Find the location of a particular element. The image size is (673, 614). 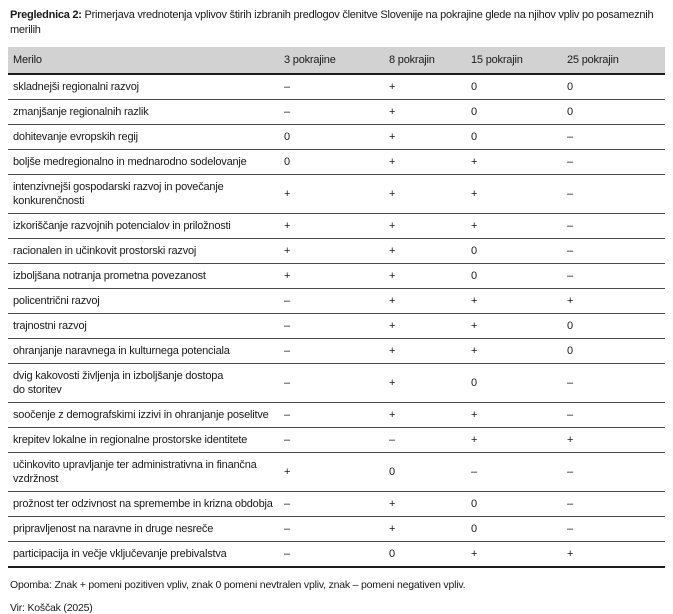

column-header-15-pokrajin: 15 pokrajin is located at coordinates (518, 61).